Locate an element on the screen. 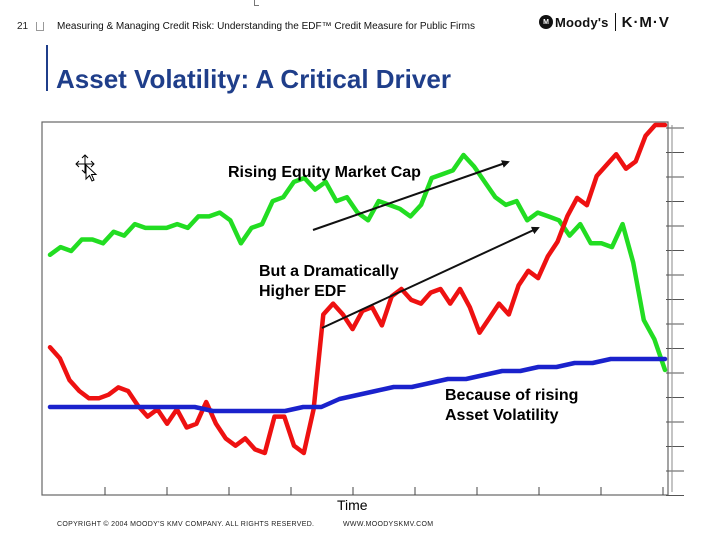 The width and height of the screenshot is (720, 540). top-corner-mark is located at coordinates (256, 3).